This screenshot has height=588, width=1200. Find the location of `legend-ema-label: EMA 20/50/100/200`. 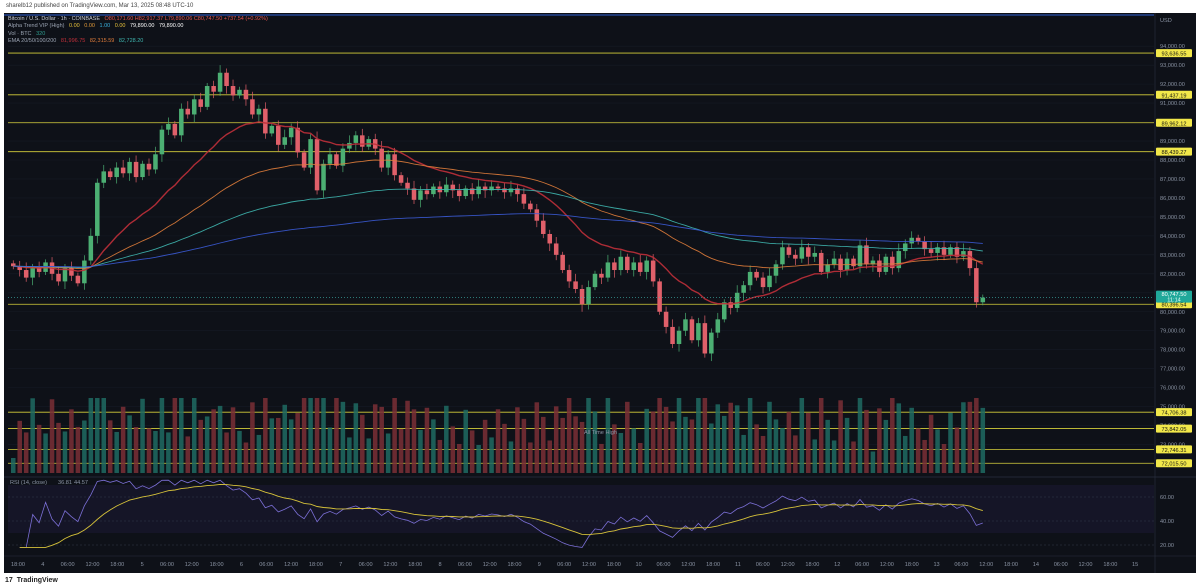

legend-ema-label: EMA 20/50/100/200 is located at coordinates (32, 40).